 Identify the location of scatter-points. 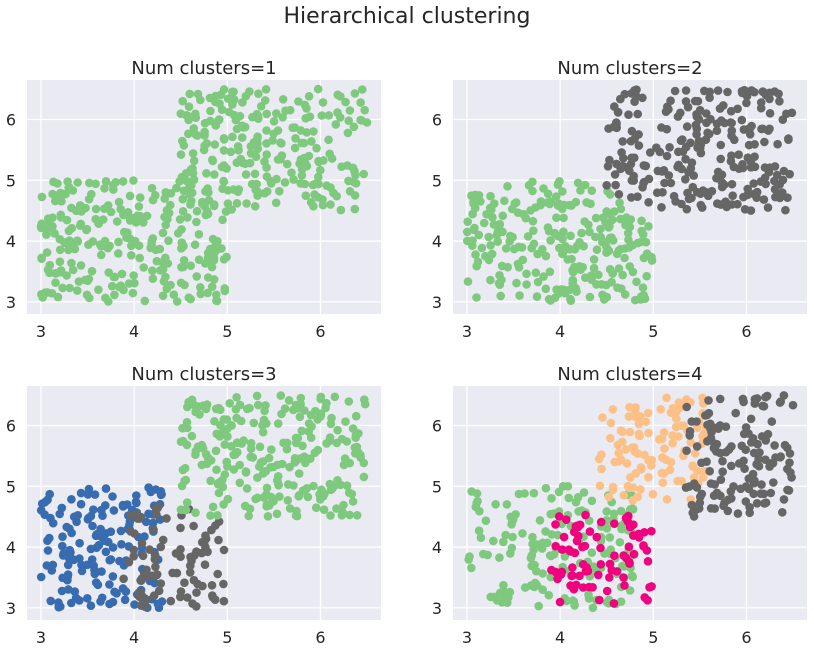
(203, 501).